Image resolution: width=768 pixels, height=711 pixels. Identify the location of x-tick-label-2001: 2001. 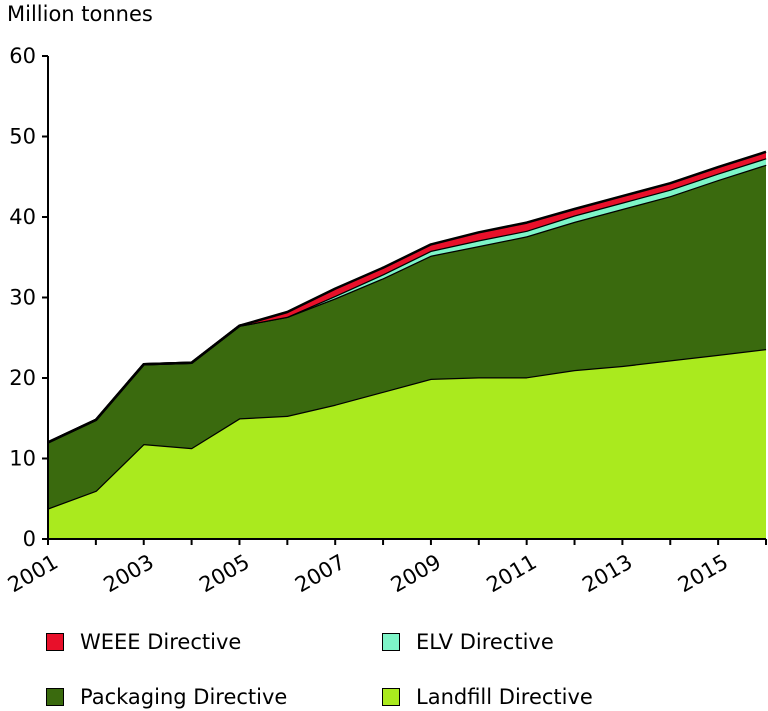
(33, 574).